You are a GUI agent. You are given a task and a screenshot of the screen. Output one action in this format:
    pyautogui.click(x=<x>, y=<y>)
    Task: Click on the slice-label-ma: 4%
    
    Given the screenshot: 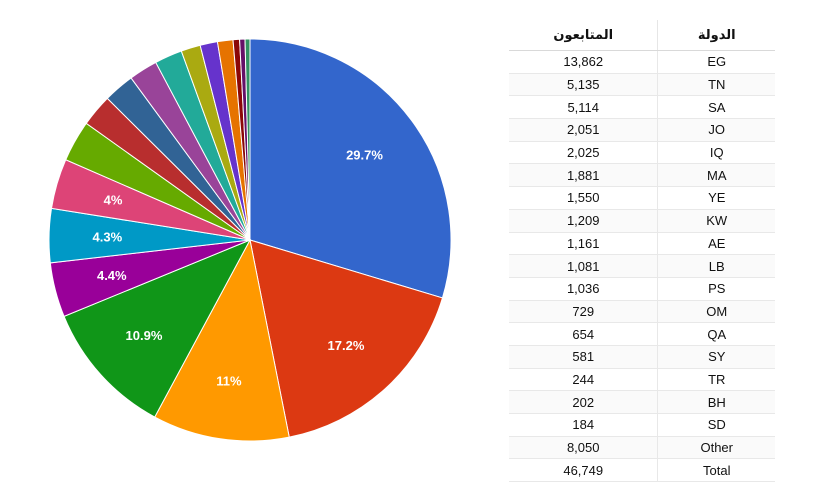 What is the action you would take?
    pyautogui.click(x=113, y=199)
    